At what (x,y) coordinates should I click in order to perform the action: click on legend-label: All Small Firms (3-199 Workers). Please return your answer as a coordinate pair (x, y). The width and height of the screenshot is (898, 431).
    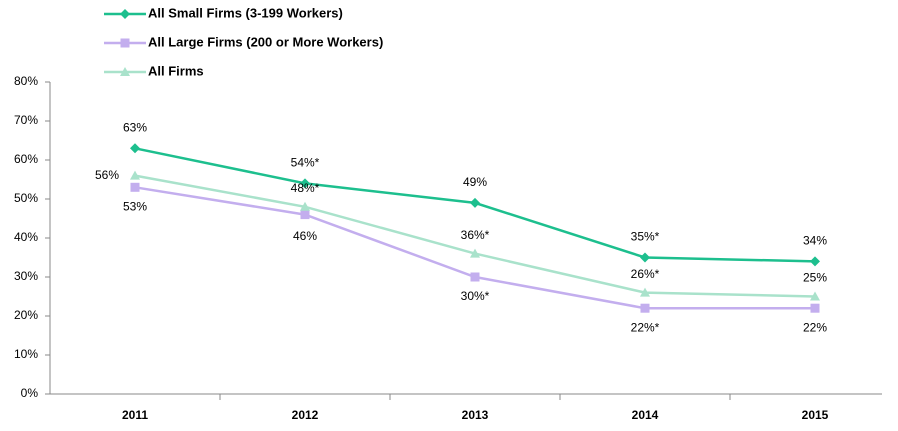
    Looking at the image, I should click on (245, 12).